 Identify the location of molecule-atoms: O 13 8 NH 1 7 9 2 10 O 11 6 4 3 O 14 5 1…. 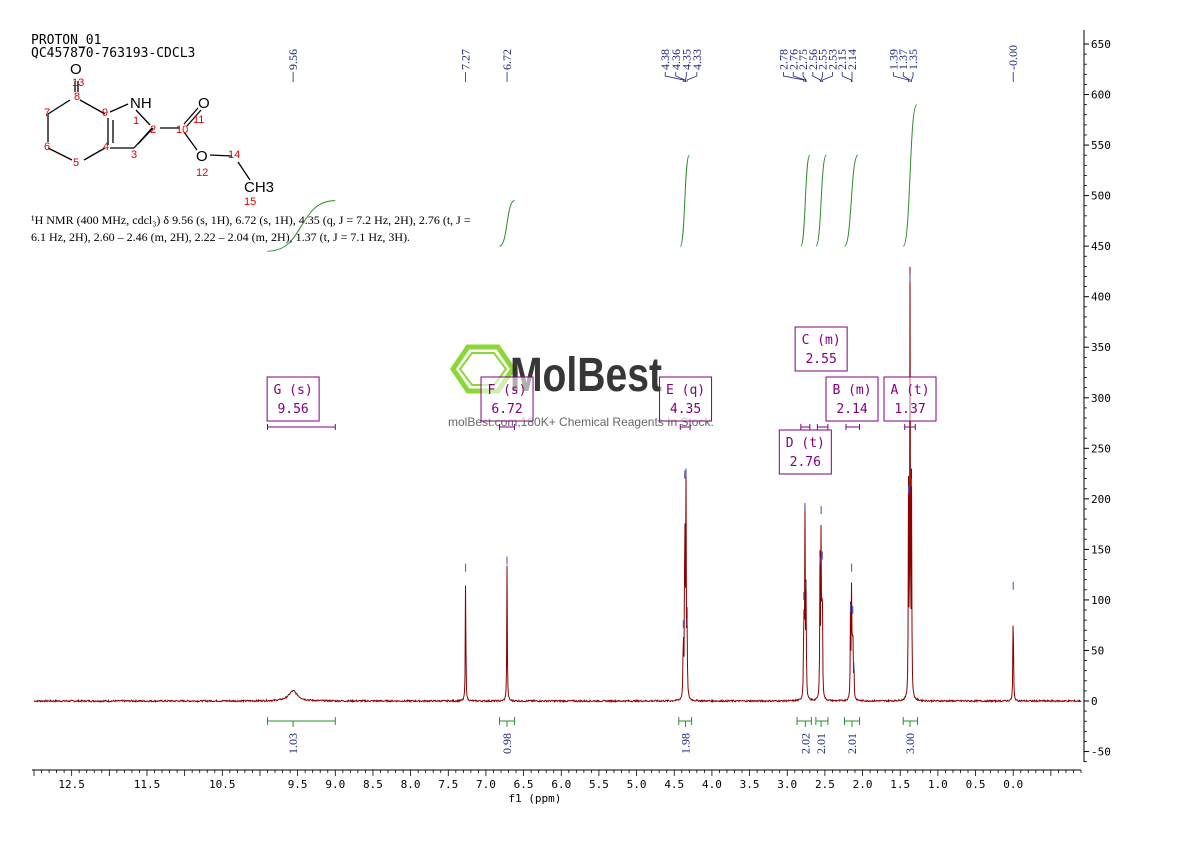
(159, 134).